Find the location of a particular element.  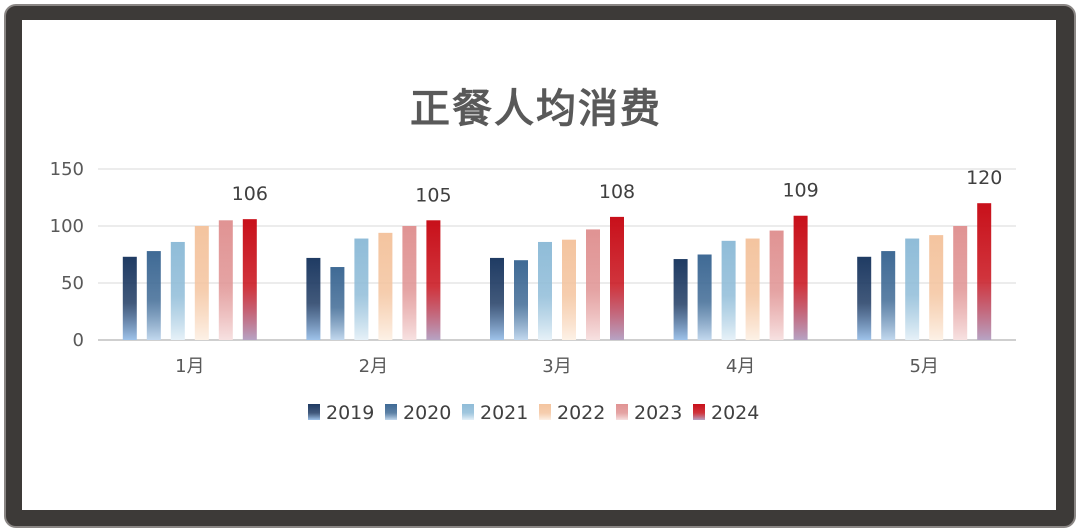

legend-swatch-2020 is located at coordinates (391, 412).